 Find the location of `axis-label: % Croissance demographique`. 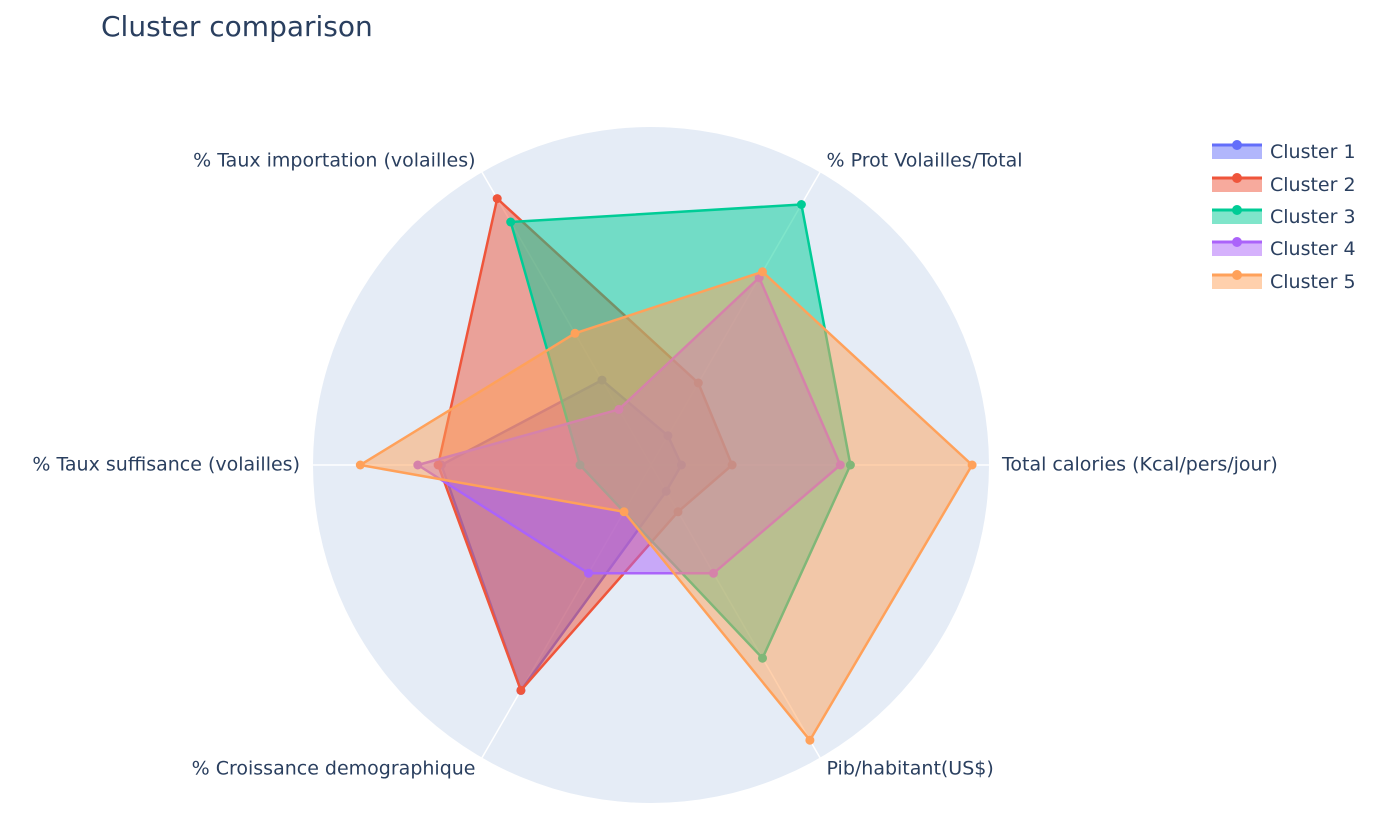

axis-label: % Croissance demographique is located at coordinates (334, 769).